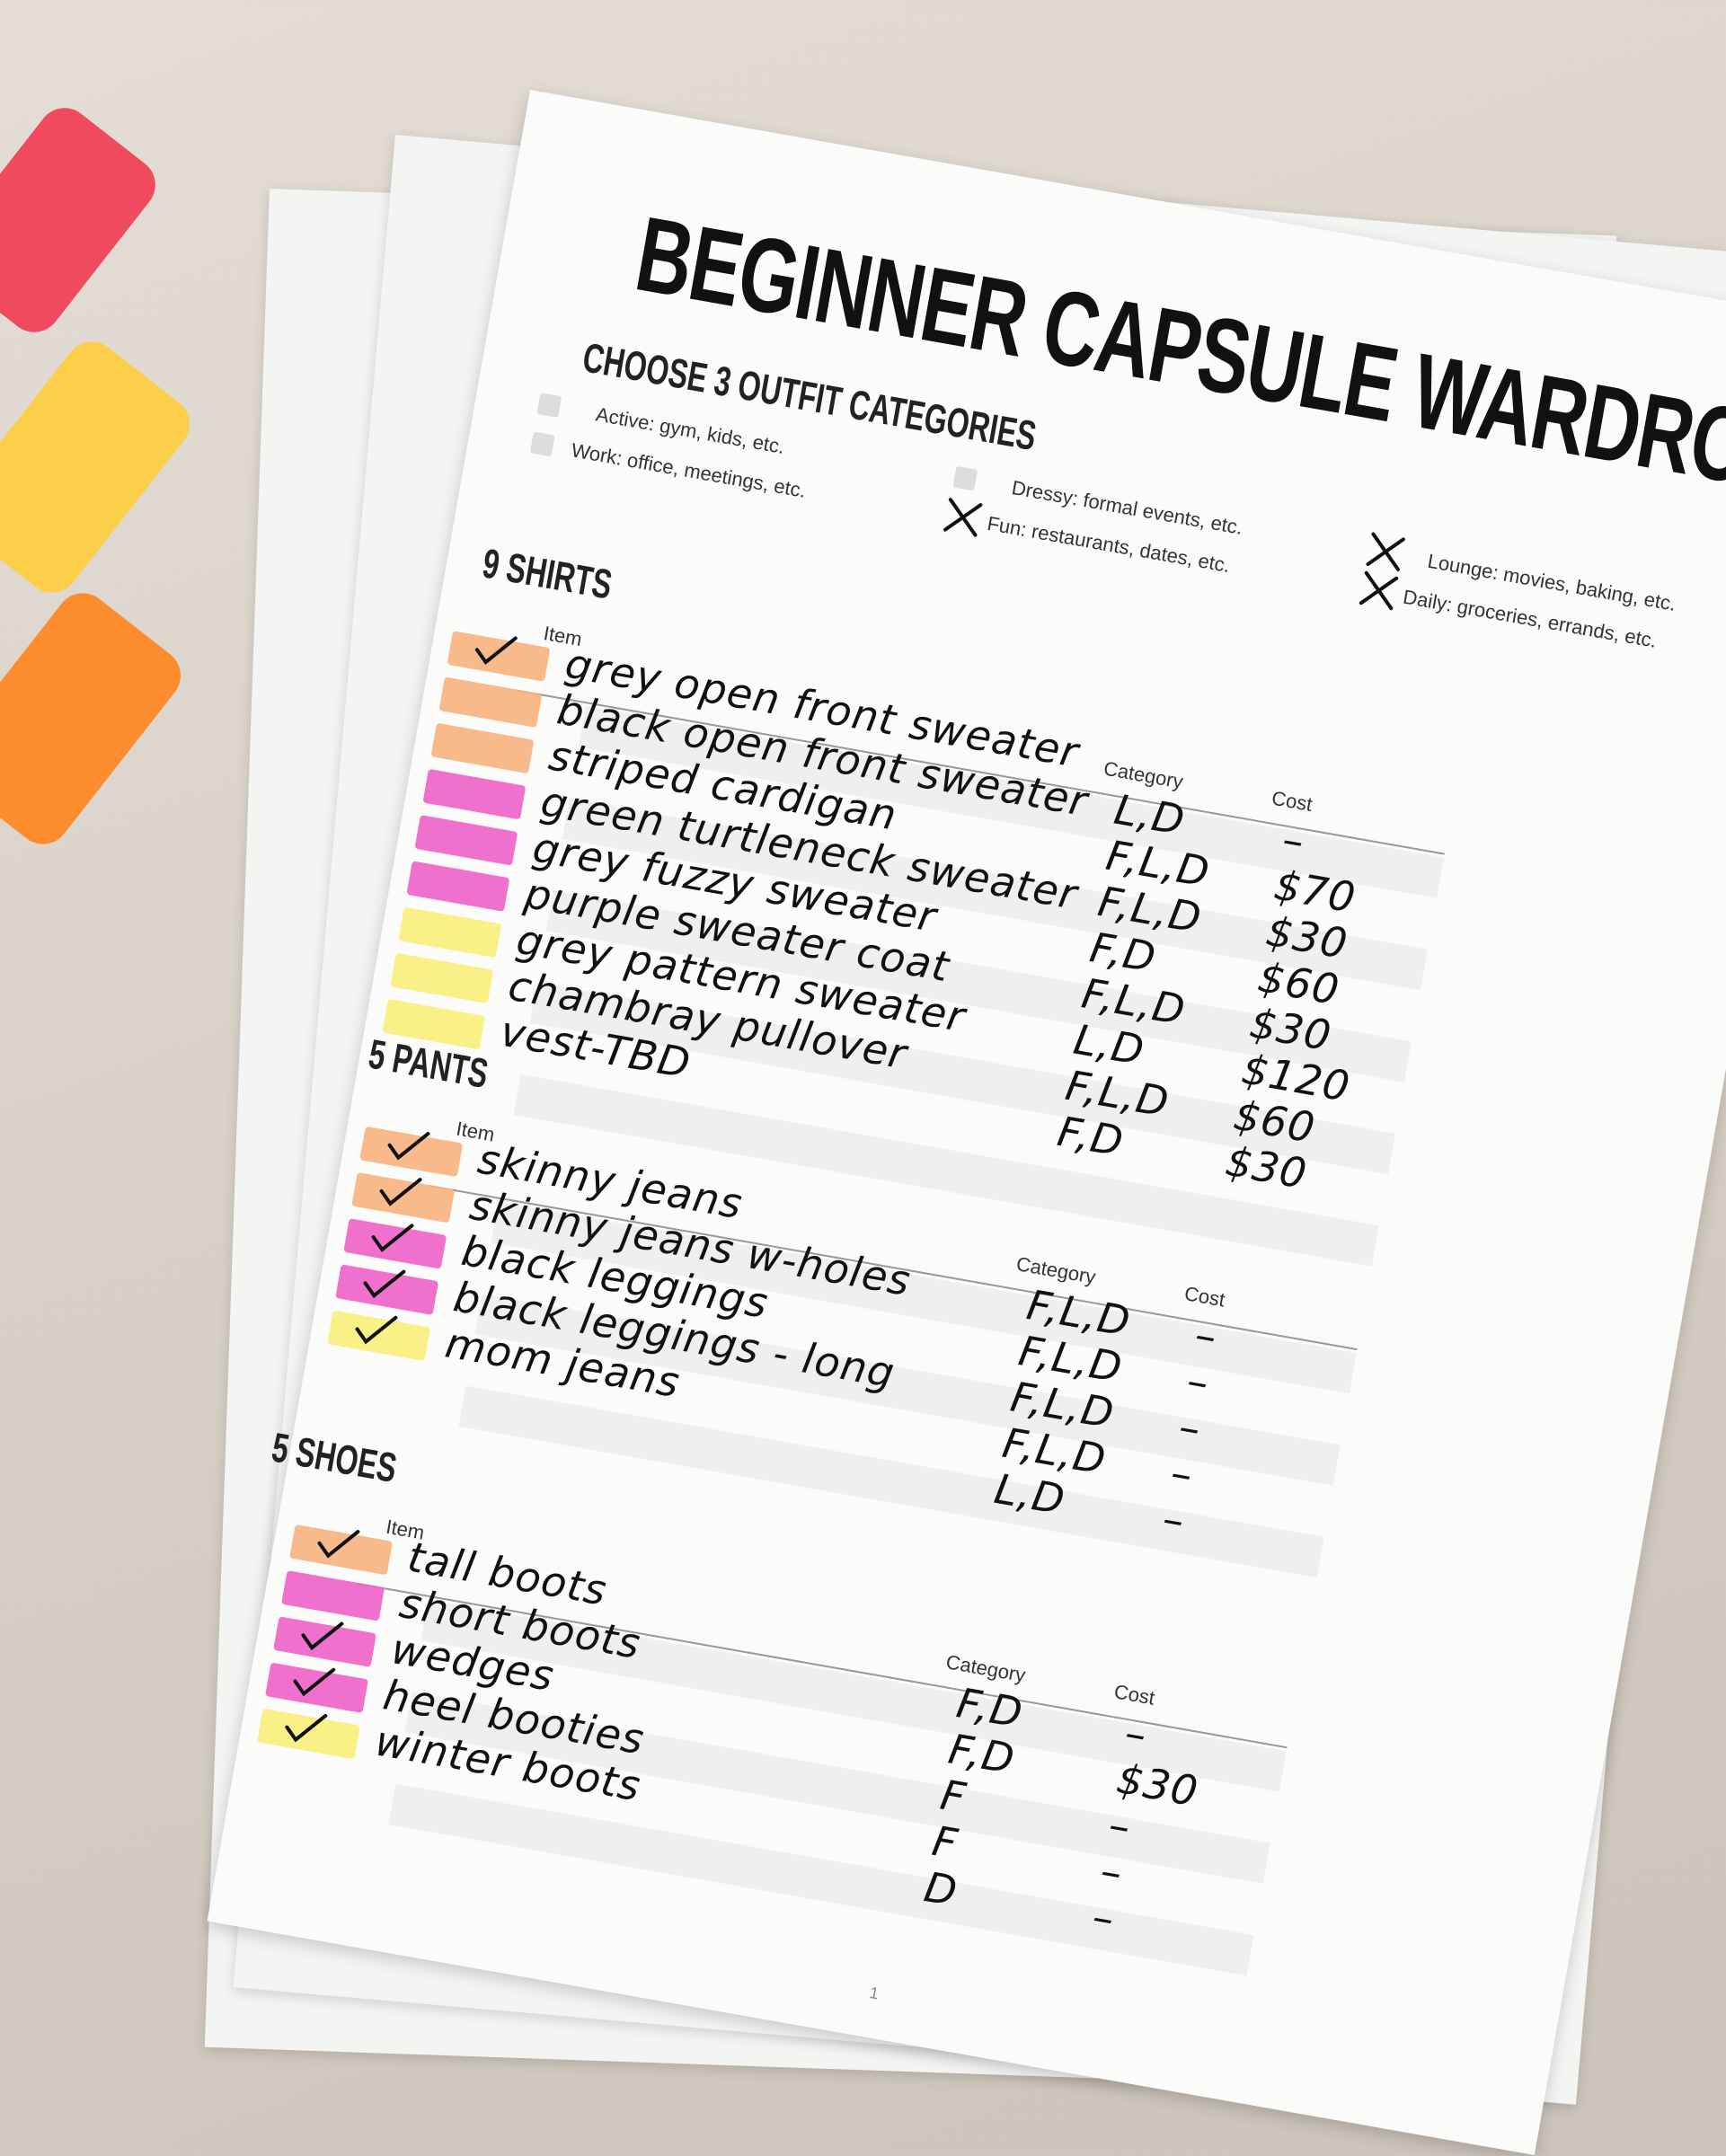  I want to click on category: F,D, so click(1091, 1137).